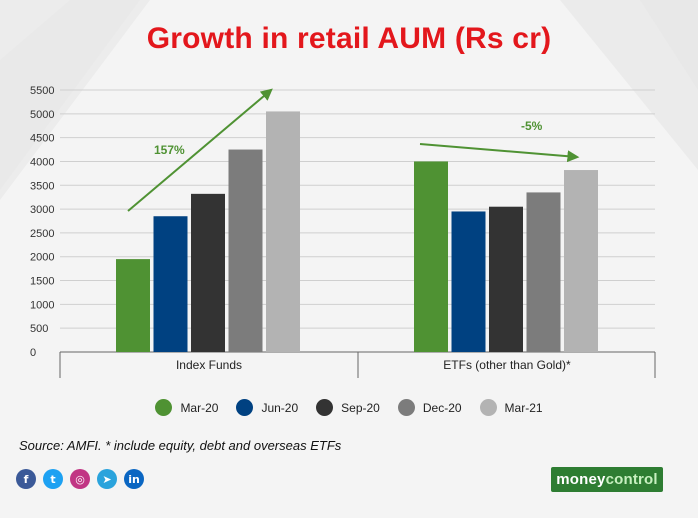  What do you see at coordinates (349, 38) in the screenshot?
I see `chart-title: Growth in retail AUM (Rs cr)` at bounding box center [349, 38].